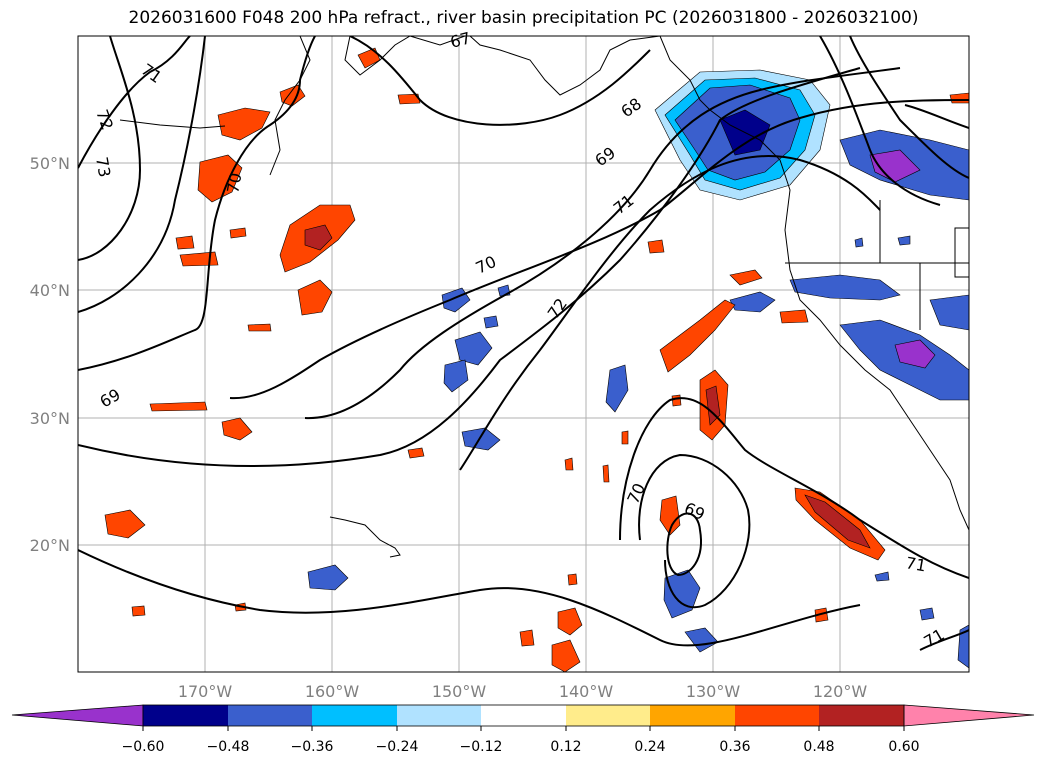 This screenshot has height=765, width=1047. What do you see at coordinates (460, 40) in the screenshot?
I see `contour-label: 67` at bounding box center [460, 40].